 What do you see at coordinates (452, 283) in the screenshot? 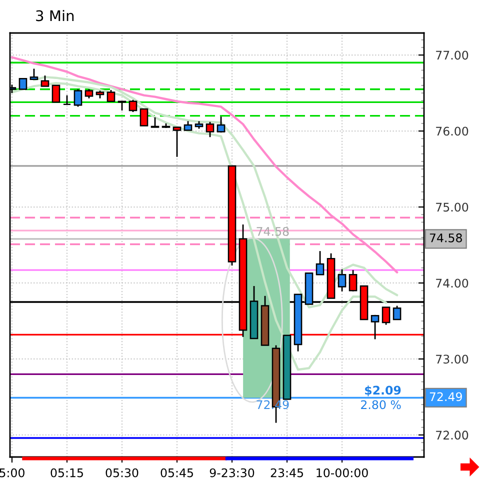
I see `y-tick-label: 74.00` at bounding box center [452, 283].